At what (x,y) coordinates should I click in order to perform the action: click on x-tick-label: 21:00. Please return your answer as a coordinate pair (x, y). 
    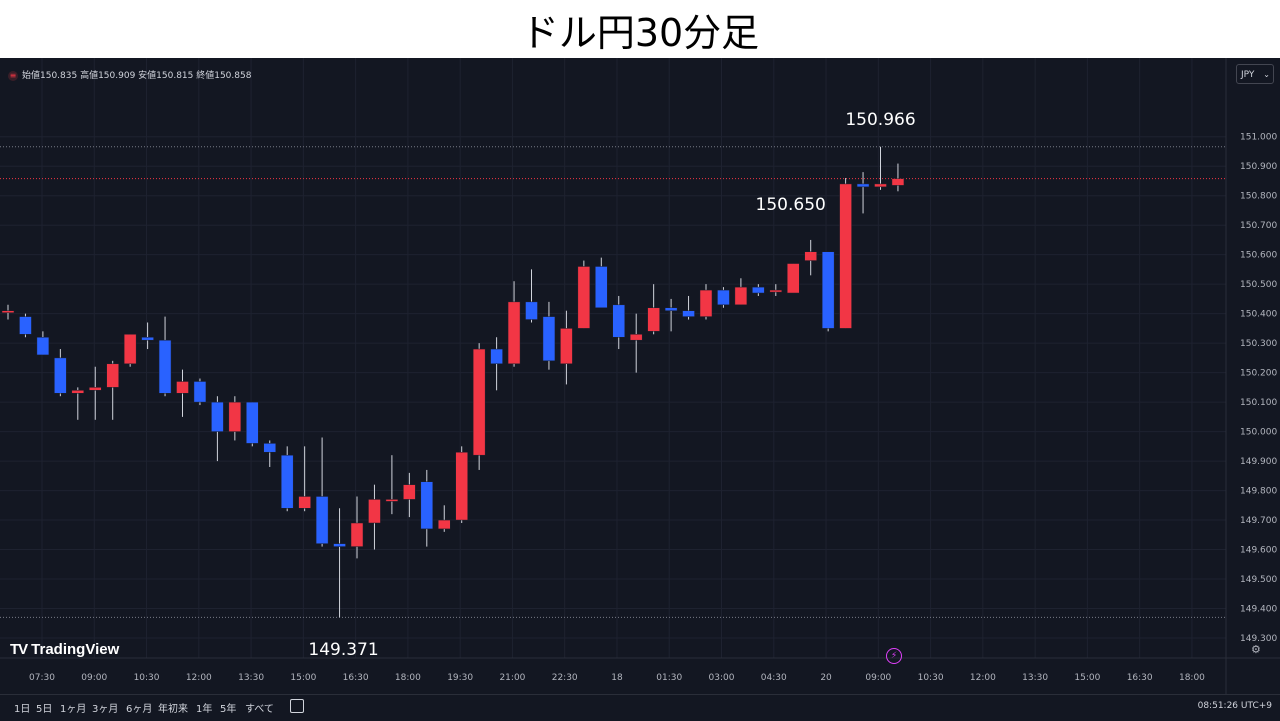
    Looking at the image, I should click on (512, 678).